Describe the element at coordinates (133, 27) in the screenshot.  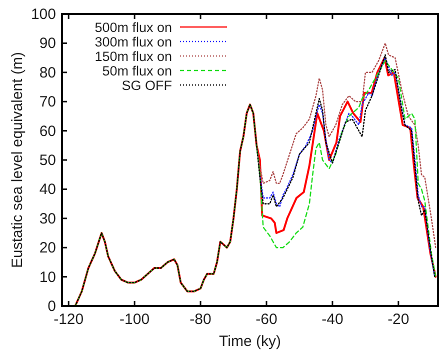
I see `legend-label: 500m flux on` at that location.